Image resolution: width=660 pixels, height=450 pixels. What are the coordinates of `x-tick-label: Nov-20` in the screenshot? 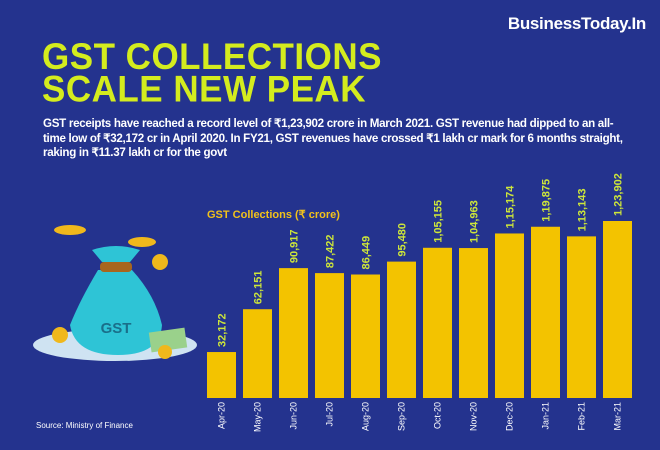 It's located at (474, 416).